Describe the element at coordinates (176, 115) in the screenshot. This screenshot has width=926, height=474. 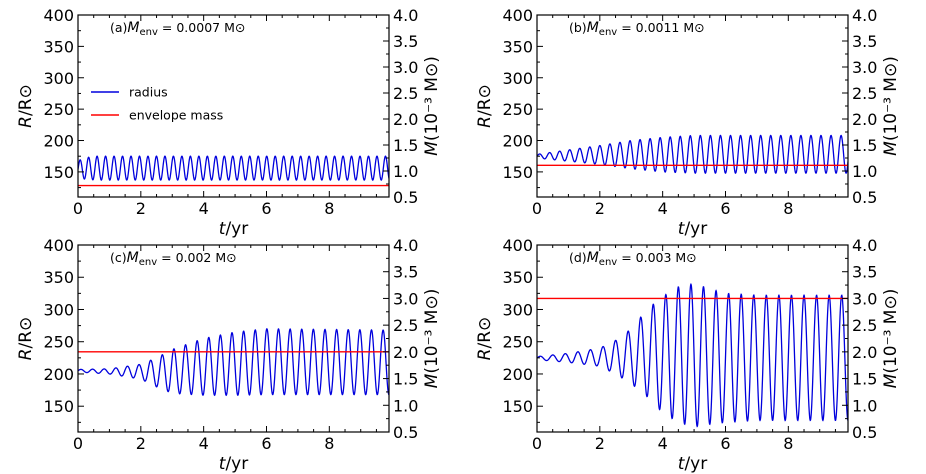
I see `legend-label: envelope mass` at that location.